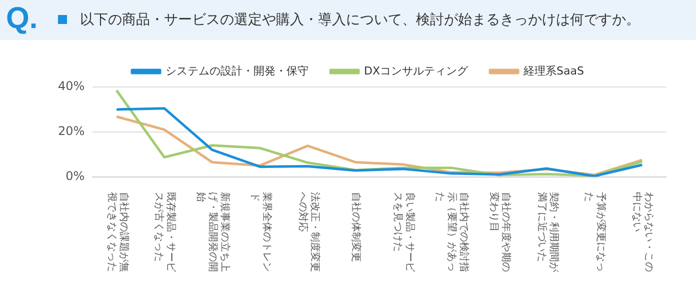 This screenshot has height=281, width=696. Describe the element at coordinates (553, 71) in the screenshot. I see `legend-label: 経理系SaaS` at that location.